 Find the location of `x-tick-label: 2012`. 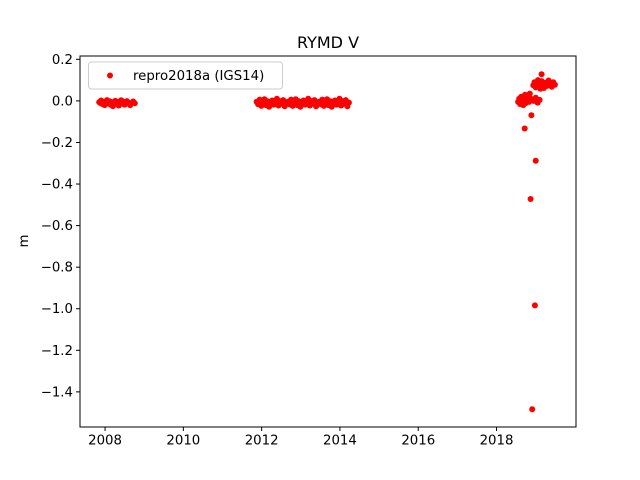

x-tick-label: 2012 is located at coordinates (262, 441).